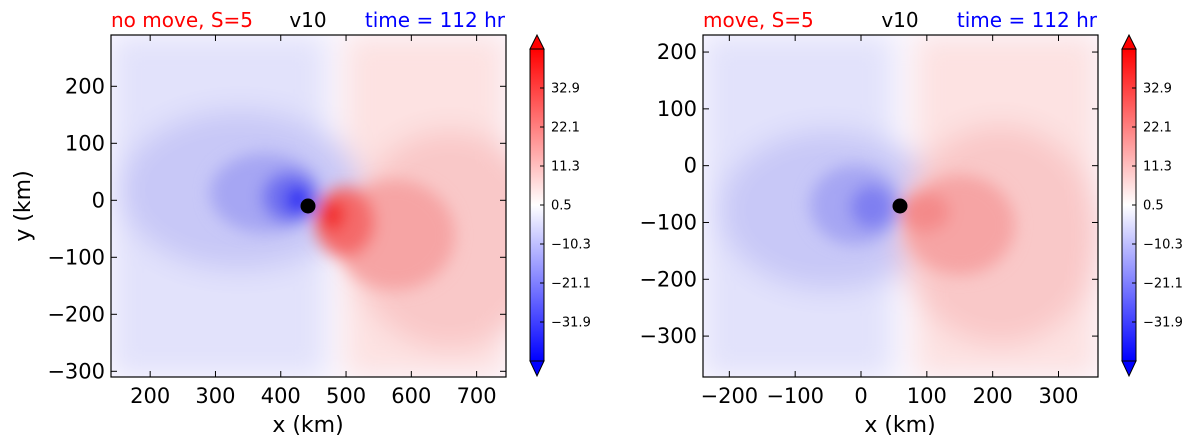 The image size is (1193, 447). Describe the element at coordinates (860, 396) in the screenshot. I see `x-tick-label: 0` at that location.